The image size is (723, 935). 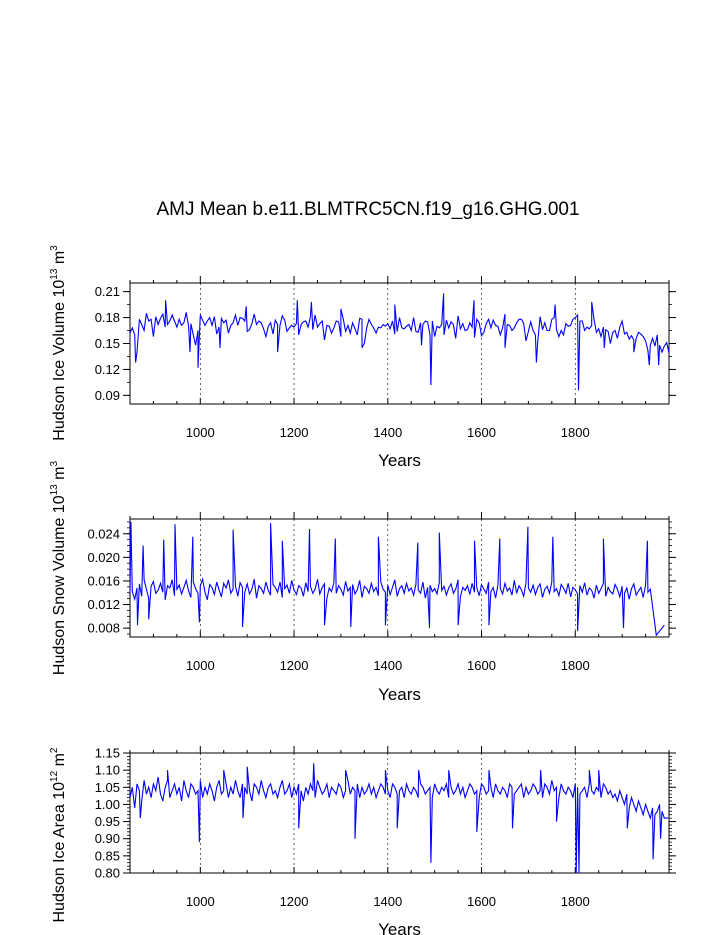 I want to click on ice-area-ytick-label-2: 0.90, so click(x=107, y=838).